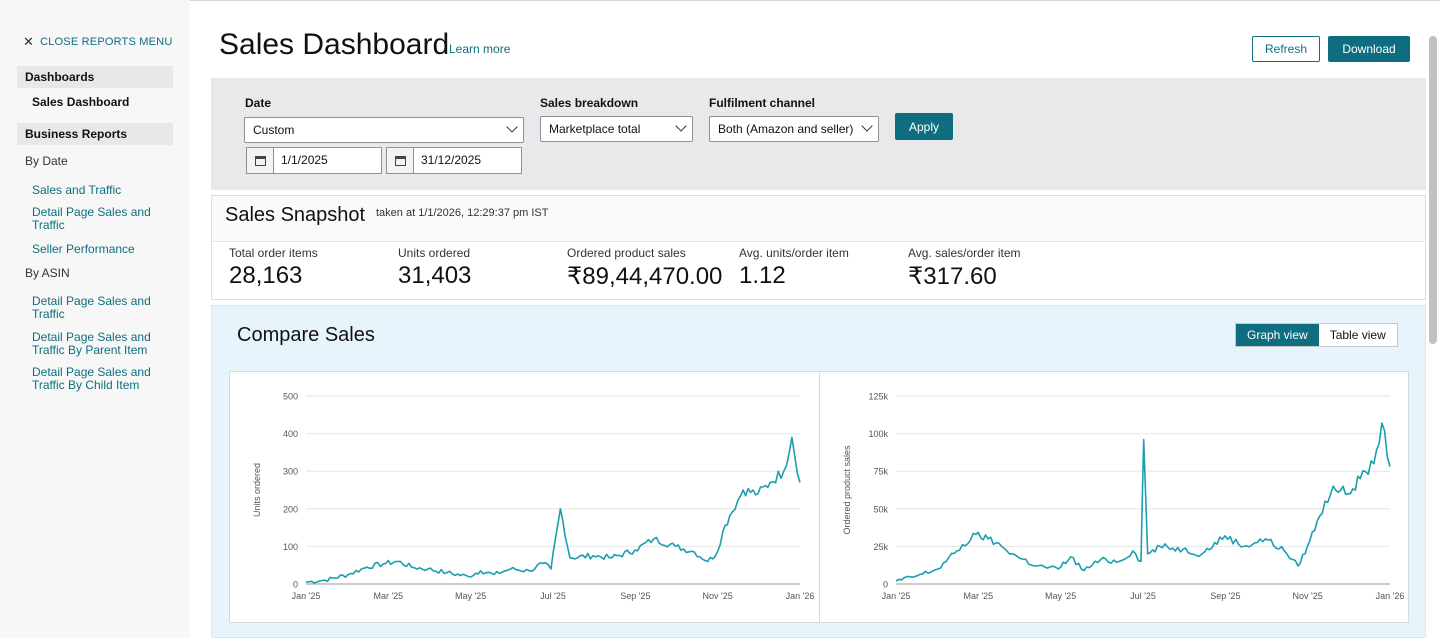  I want to click on metric-value: 1.12, so click(762, 275).